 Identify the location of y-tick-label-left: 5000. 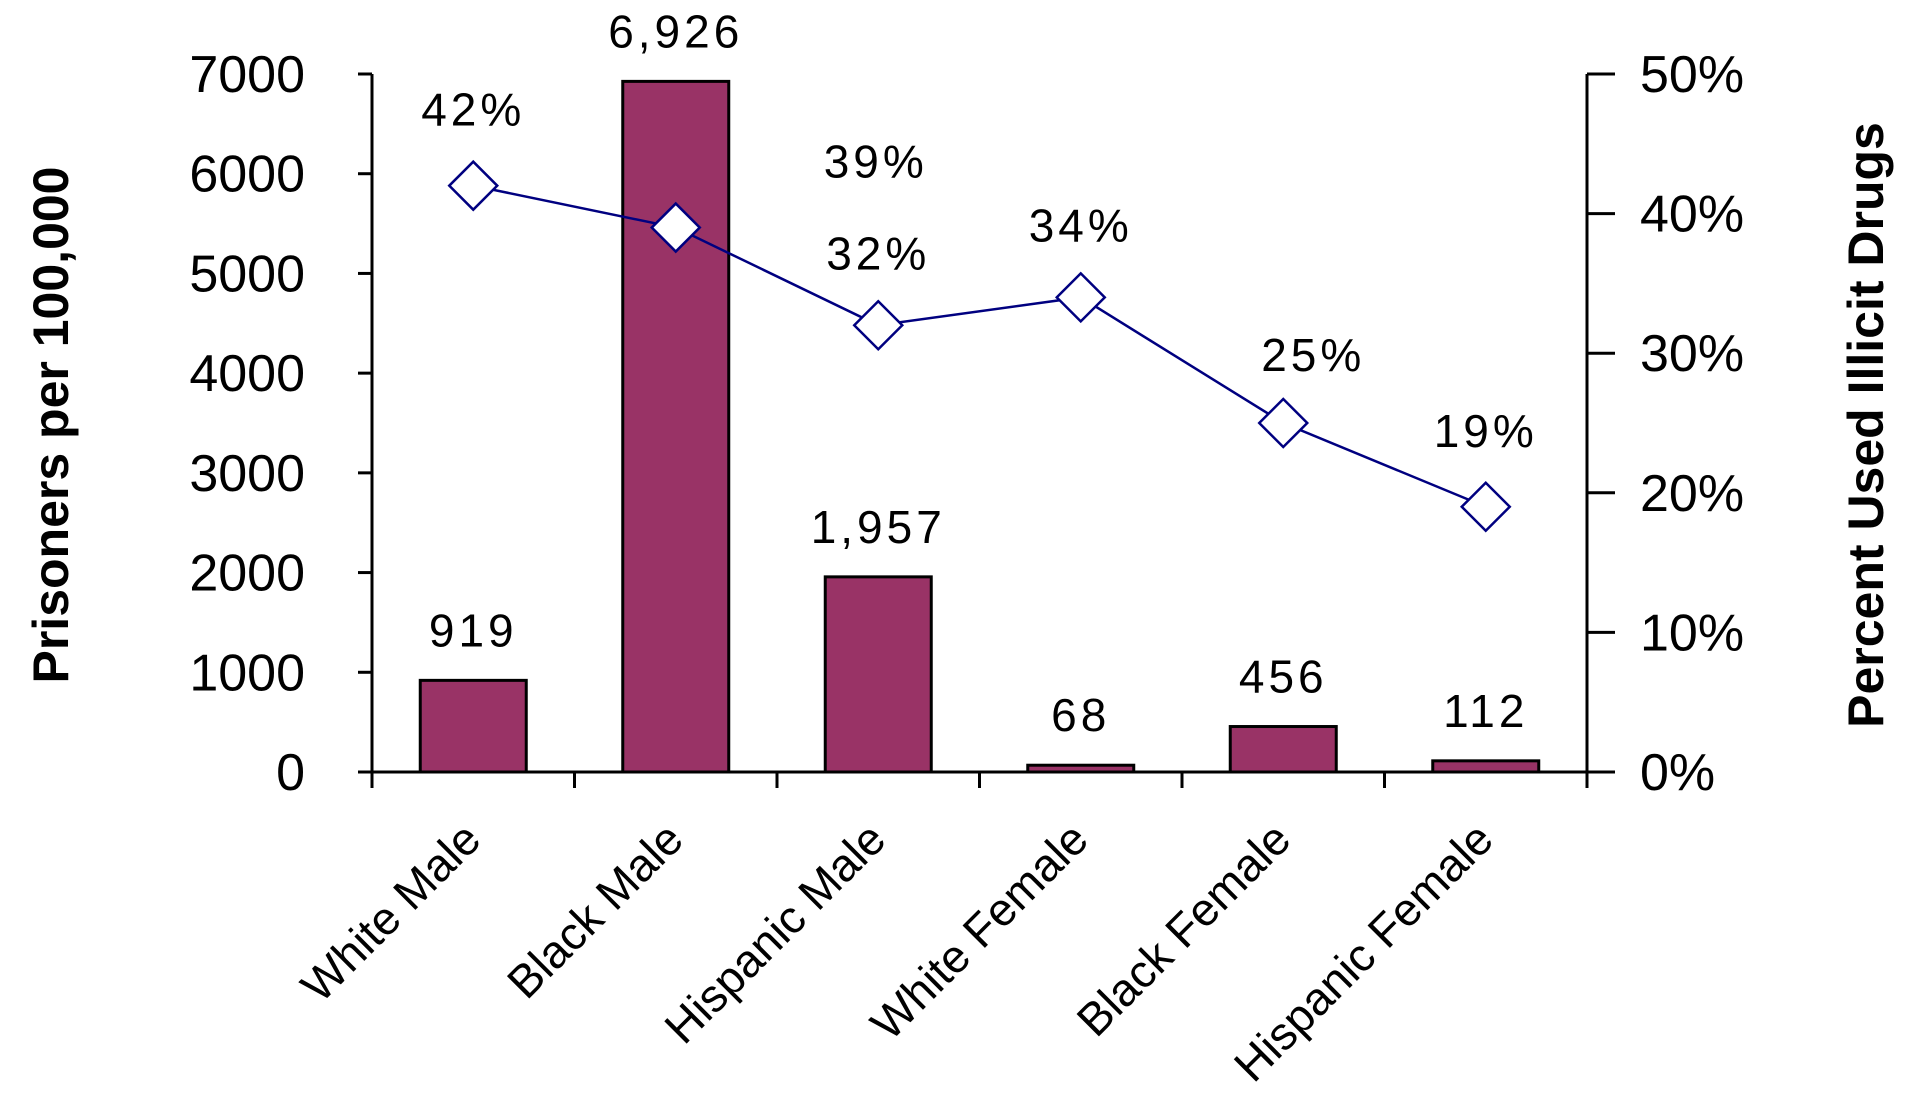
(247, 274).